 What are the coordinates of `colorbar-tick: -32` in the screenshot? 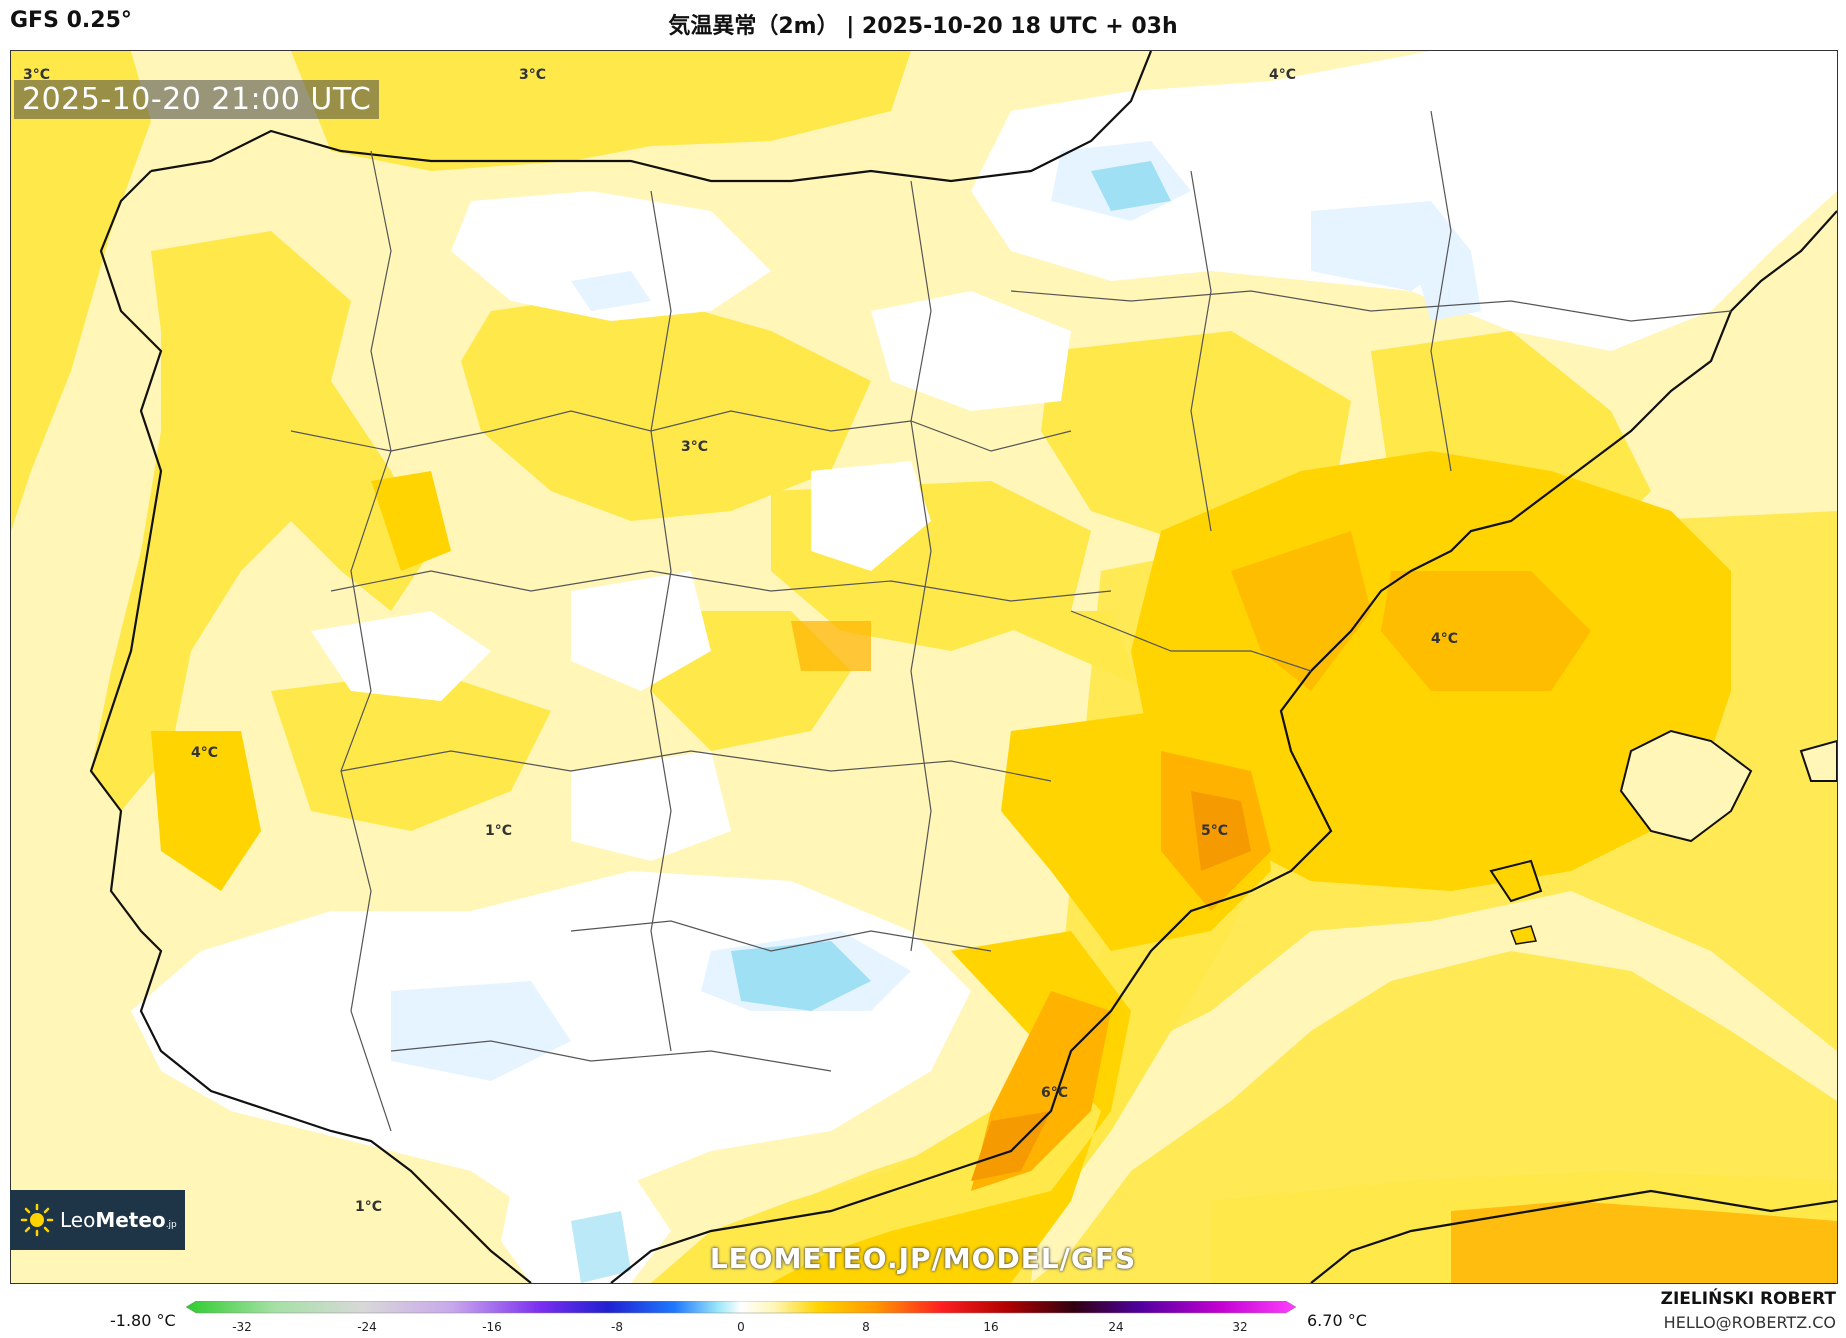 It's located at (242, 1327).